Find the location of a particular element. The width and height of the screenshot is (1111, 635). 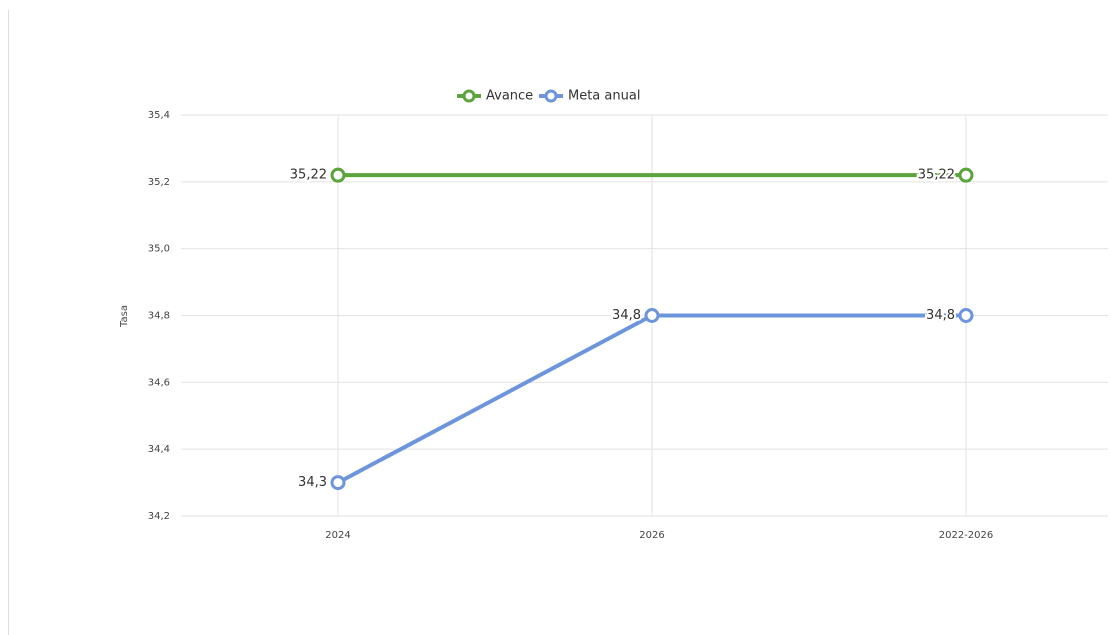

y-tick-label: 35,2 is located at coordinates (159, 182).